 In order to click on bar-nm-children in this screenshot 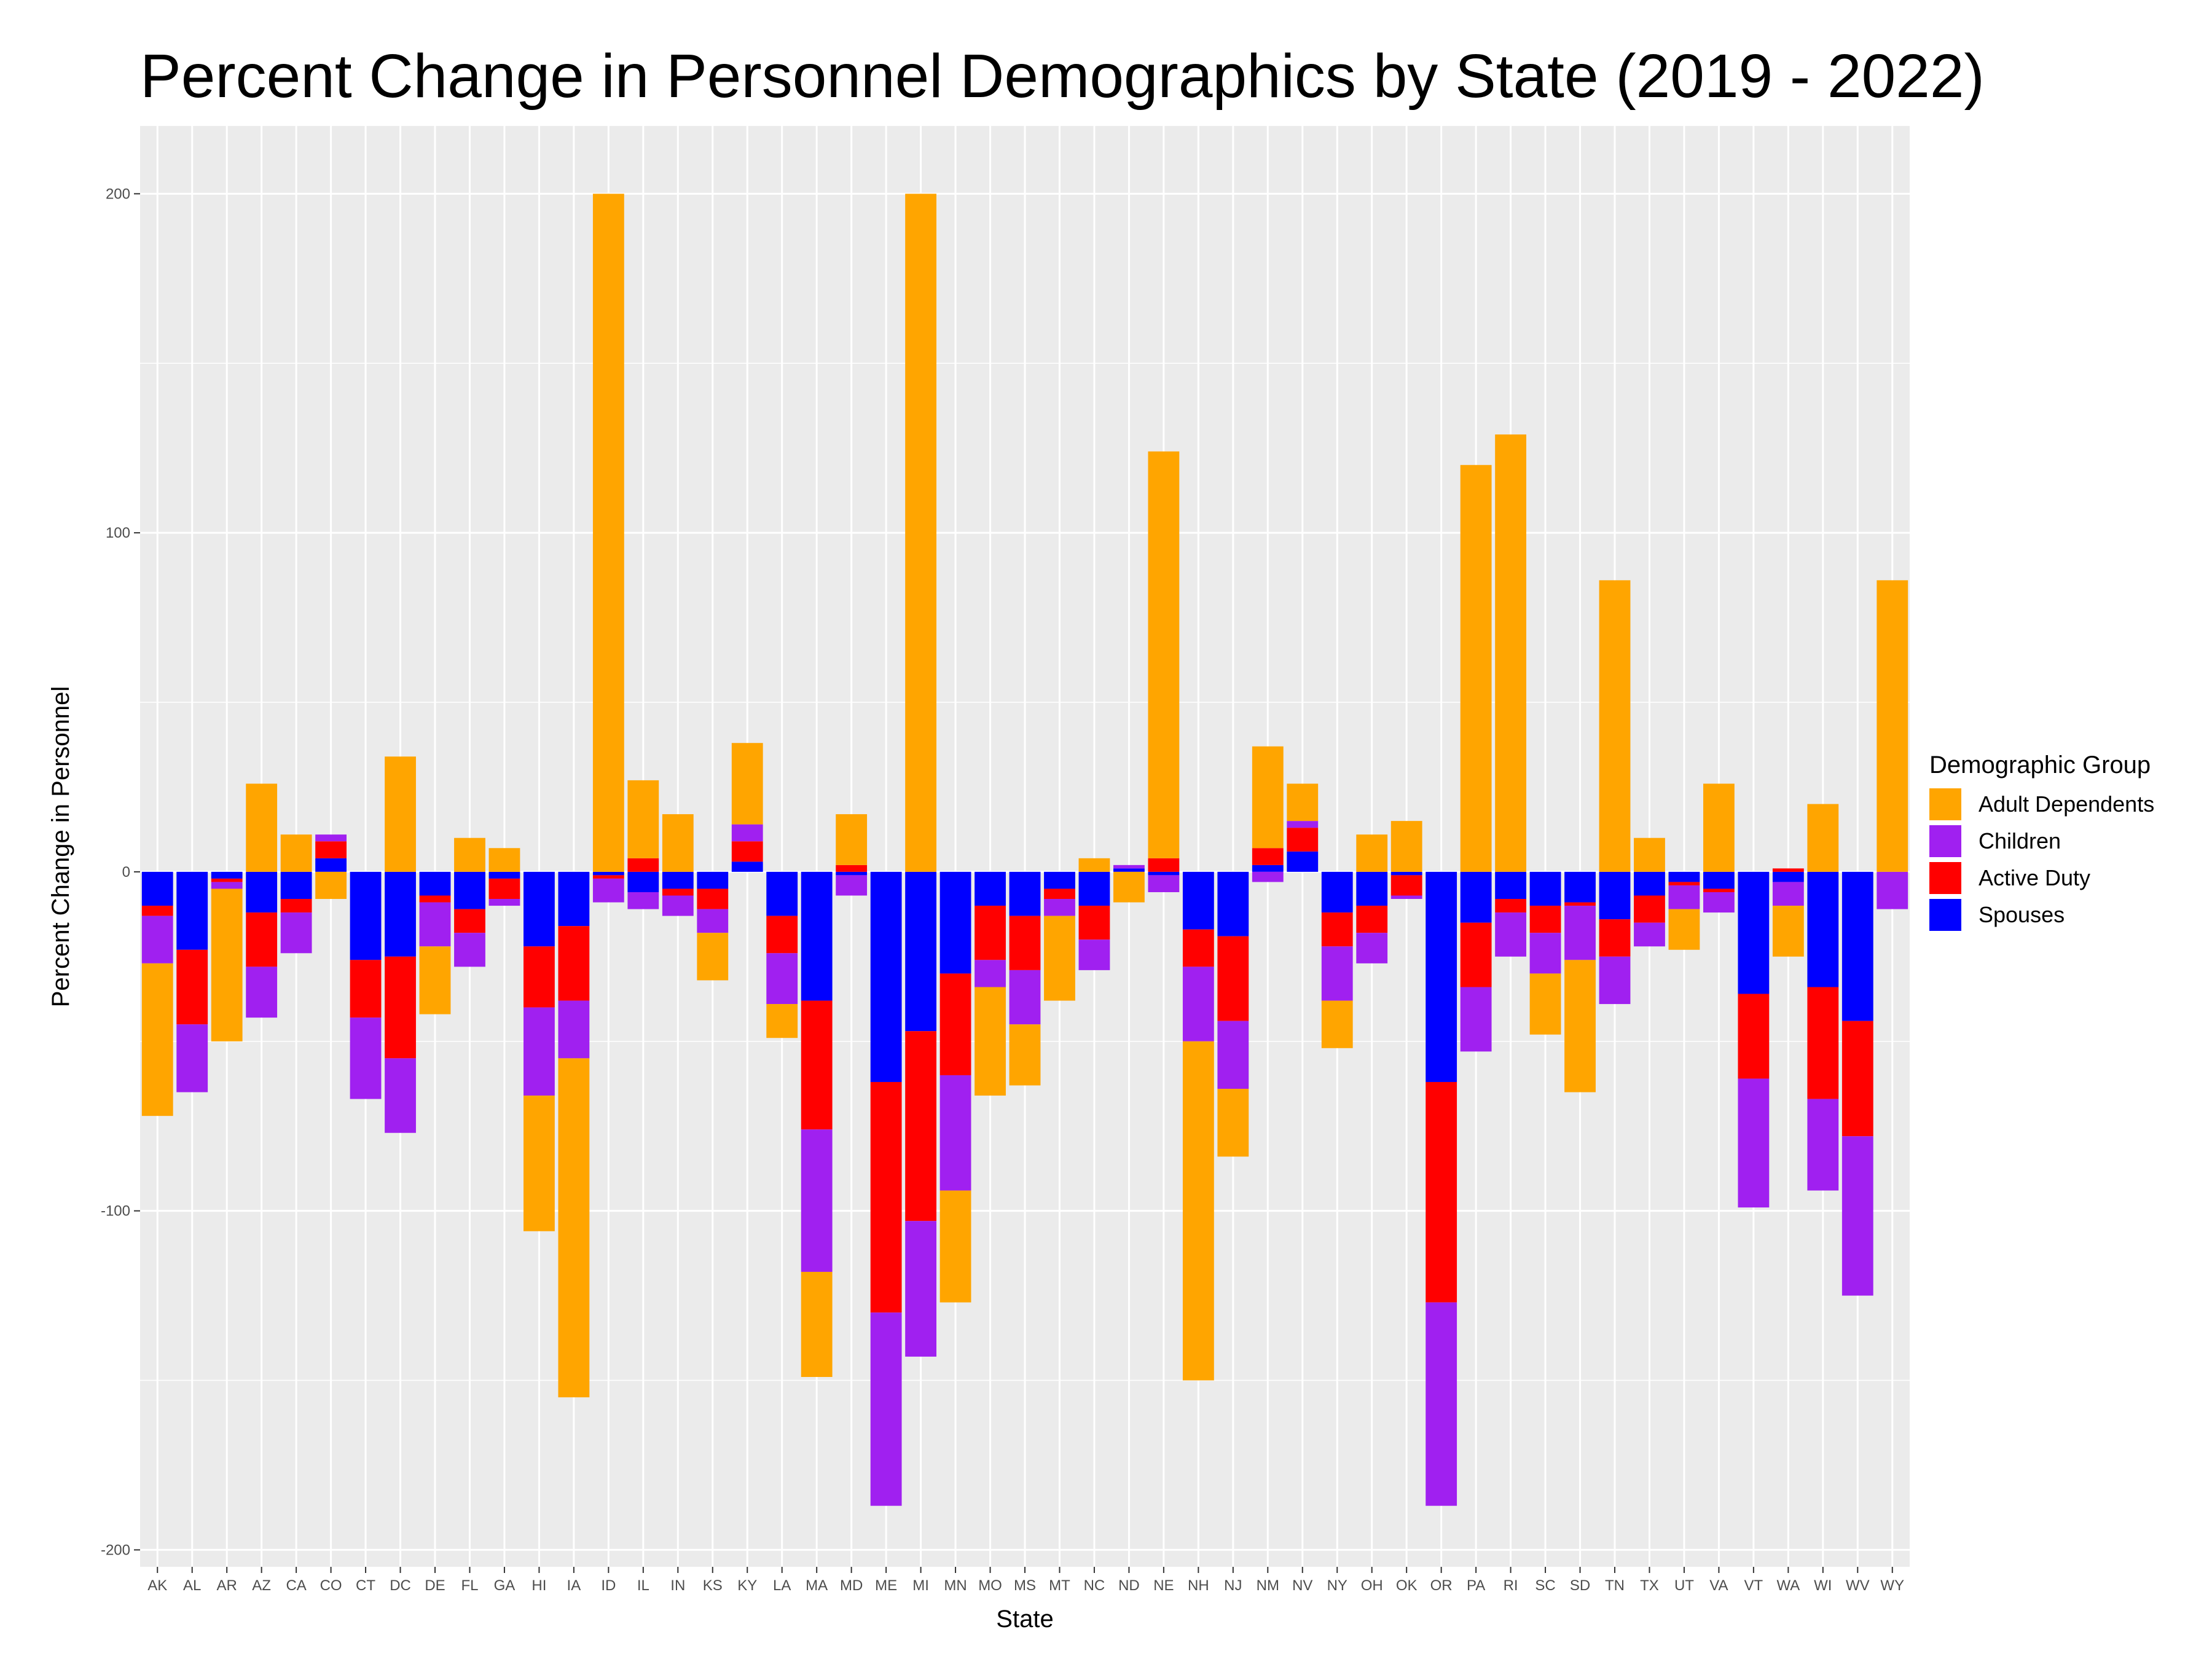, I will do `click(1268, 876)`.